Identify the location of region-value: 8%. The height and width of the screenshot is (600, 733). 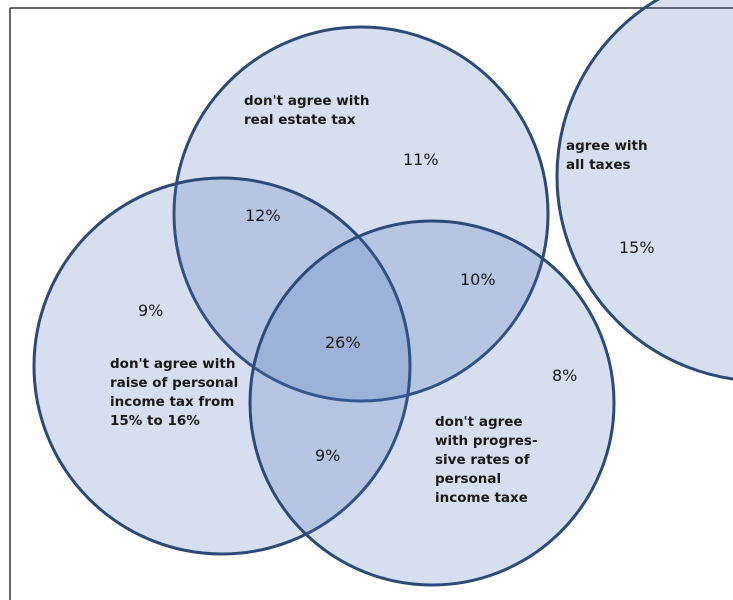
(564, 375).